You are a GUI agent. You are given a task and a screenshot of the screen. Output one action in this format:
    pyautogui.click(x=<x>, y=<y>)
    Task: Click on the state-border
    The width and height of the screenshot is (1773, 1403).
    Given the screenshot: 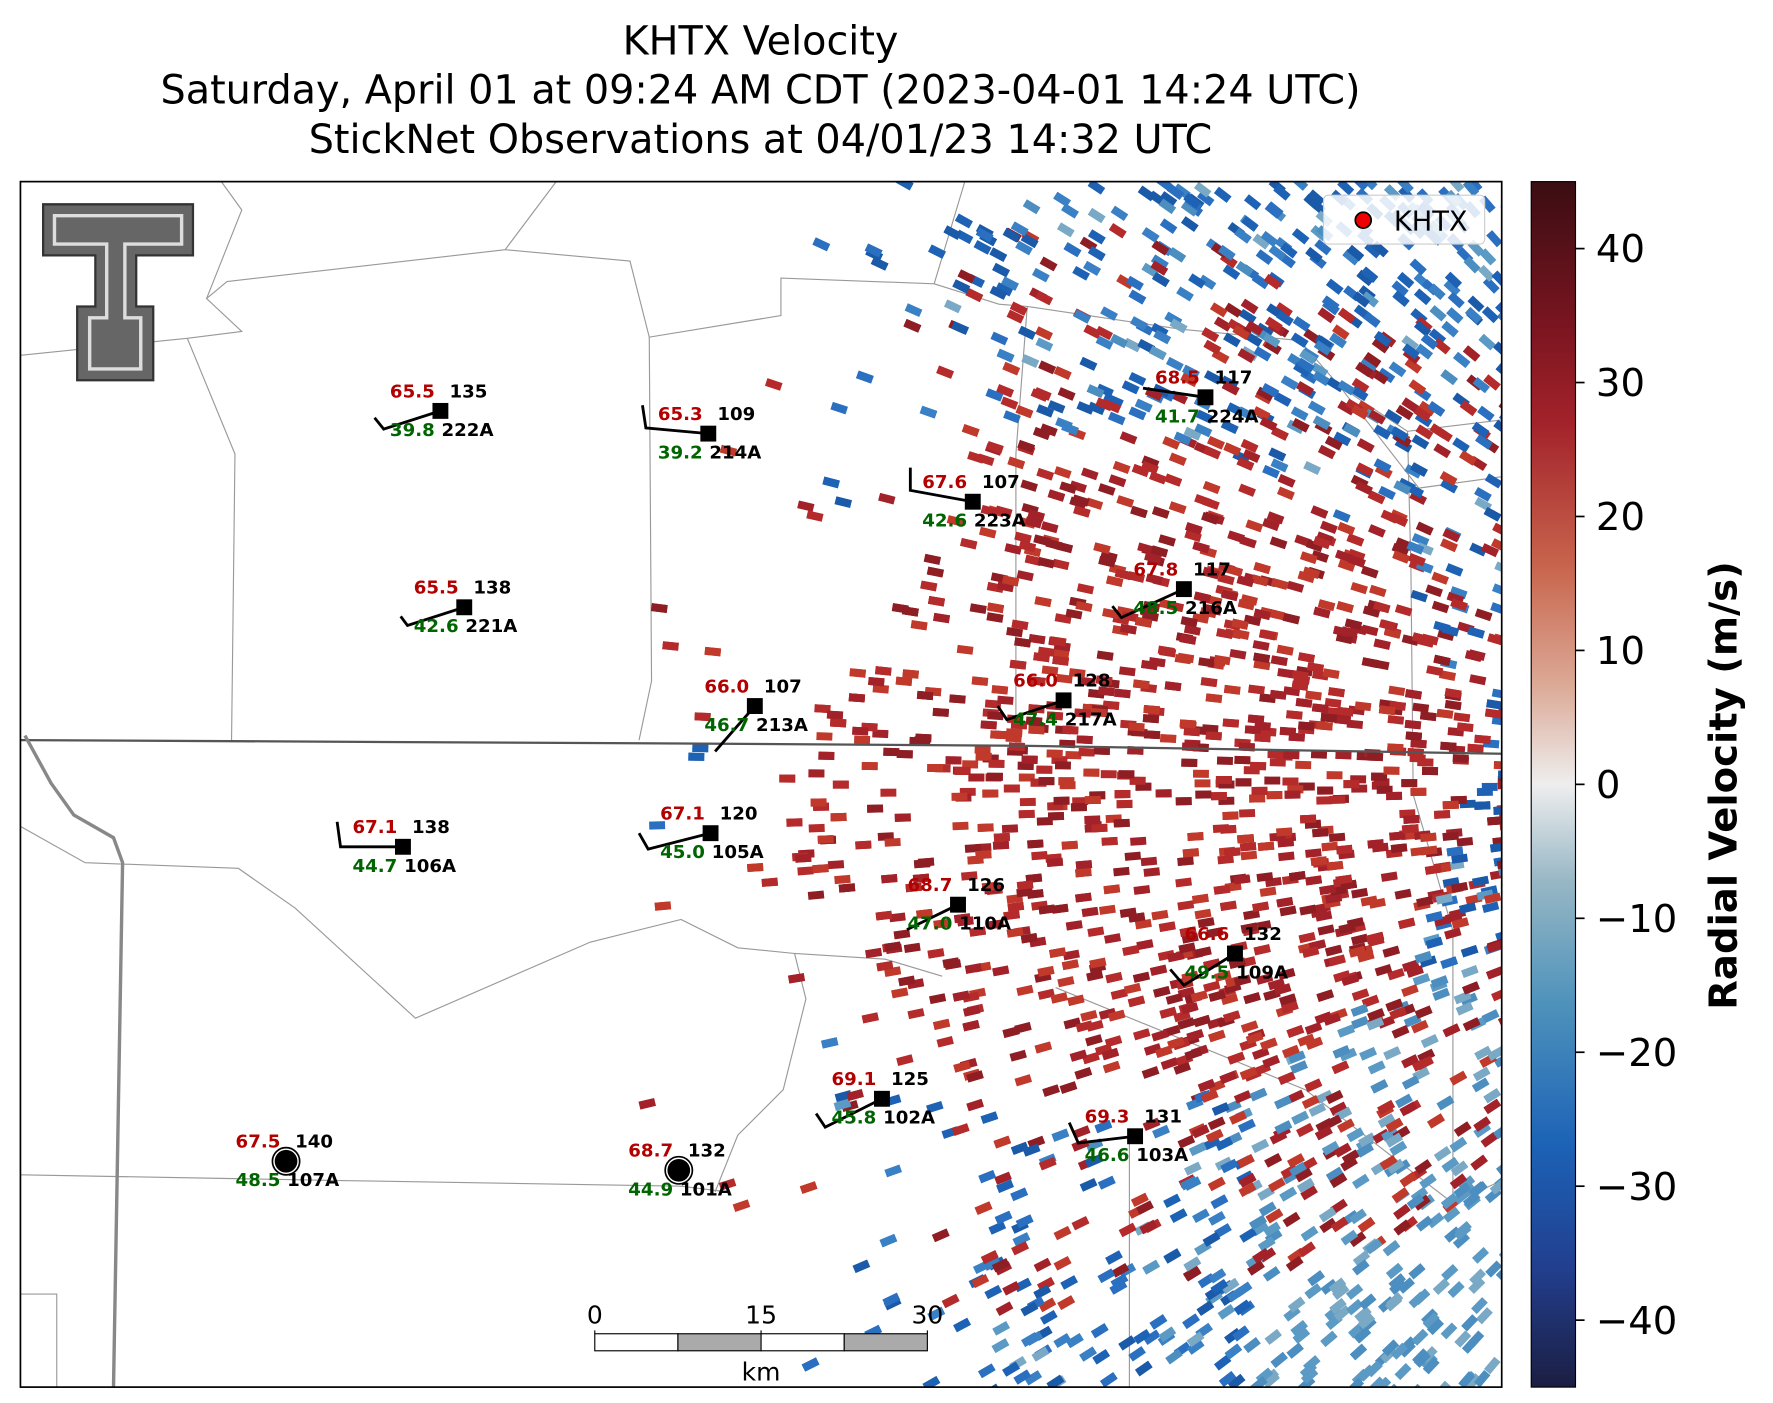 What is the action you would take?
    pyautogui.click(x=761, y=746)
    